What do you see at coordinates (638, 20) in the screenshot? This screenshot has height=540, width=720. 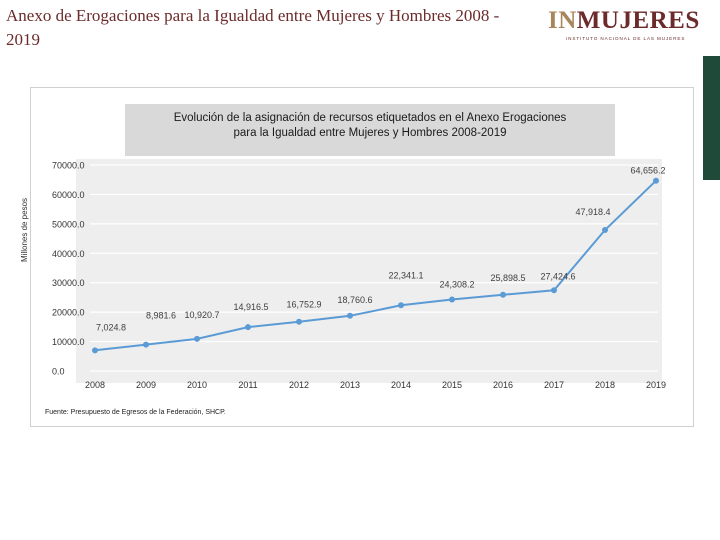 I see `logo-name: MUJERES` at bounding box center [638, 20].